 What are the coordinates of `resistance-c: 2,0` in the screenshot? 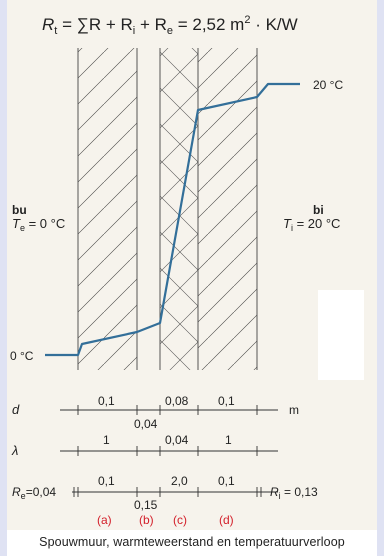 It's located at (179, 481).